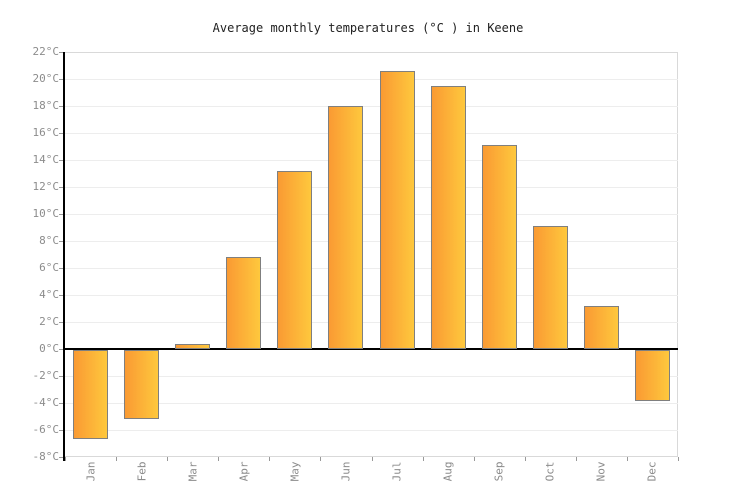  What do you see at coordinates (46, 375) in the screenshot?
I see `y-axis-label: -2°C` at bounding box center [46, 375].